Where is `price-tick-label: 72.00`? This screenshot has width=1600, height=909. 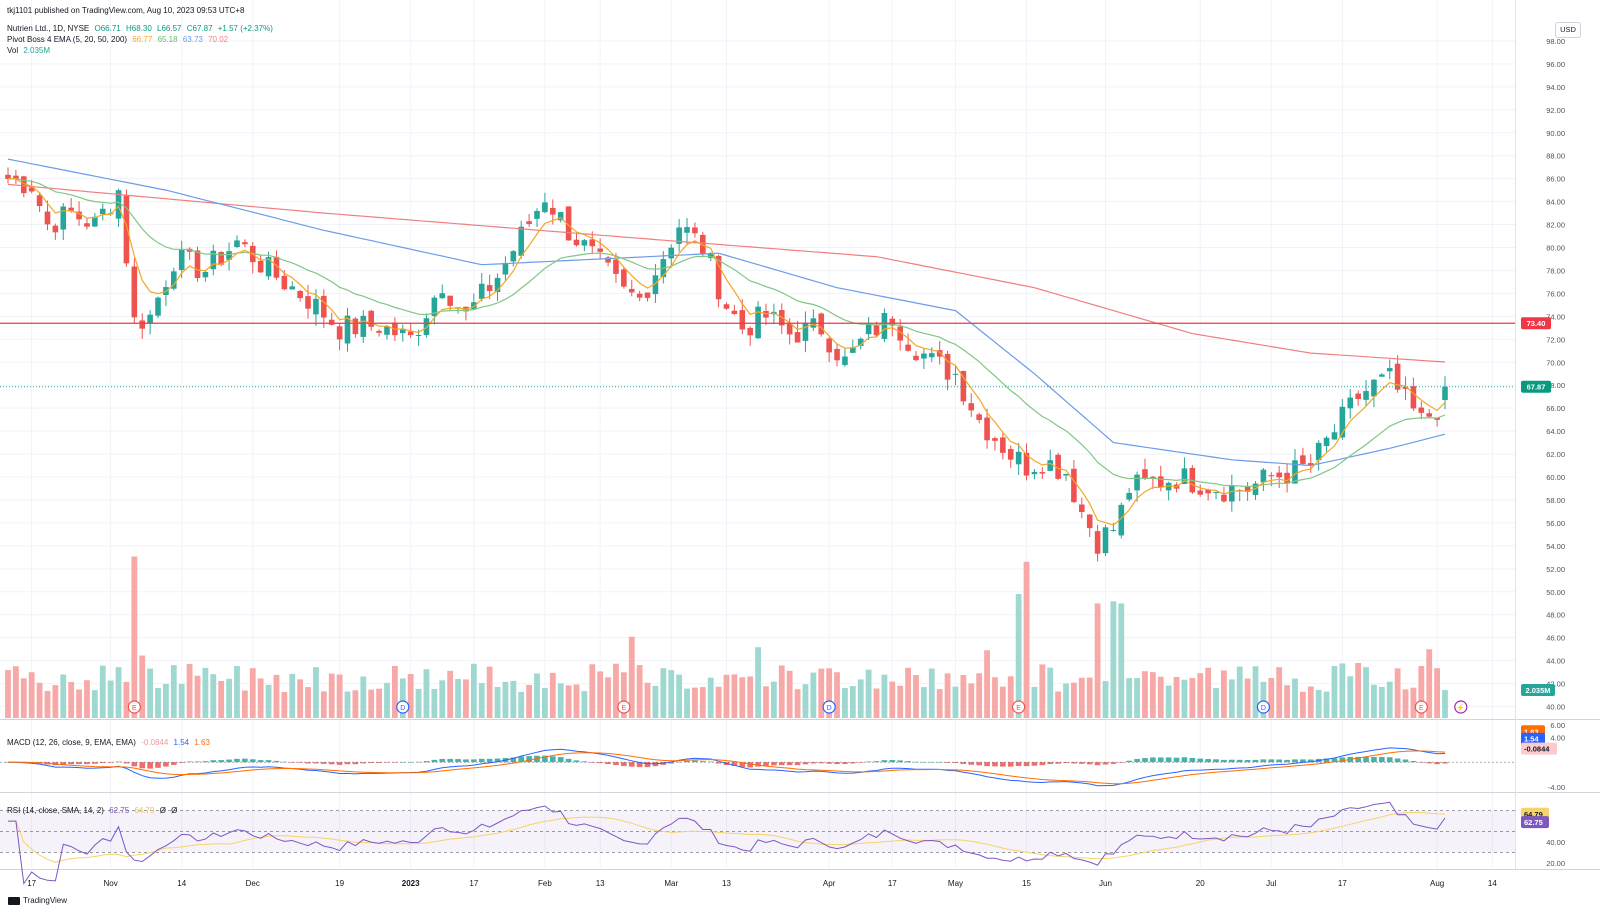
price-tick-label: 72.00 is located at coordinates (1555, 339).